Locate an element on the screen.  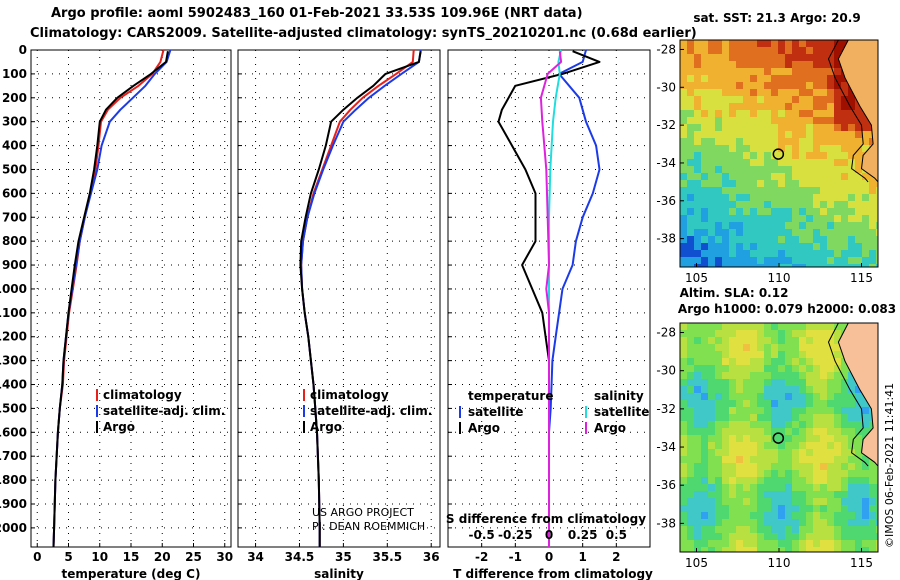
x-tick-label: 30 is located at coordinates (224, 557).